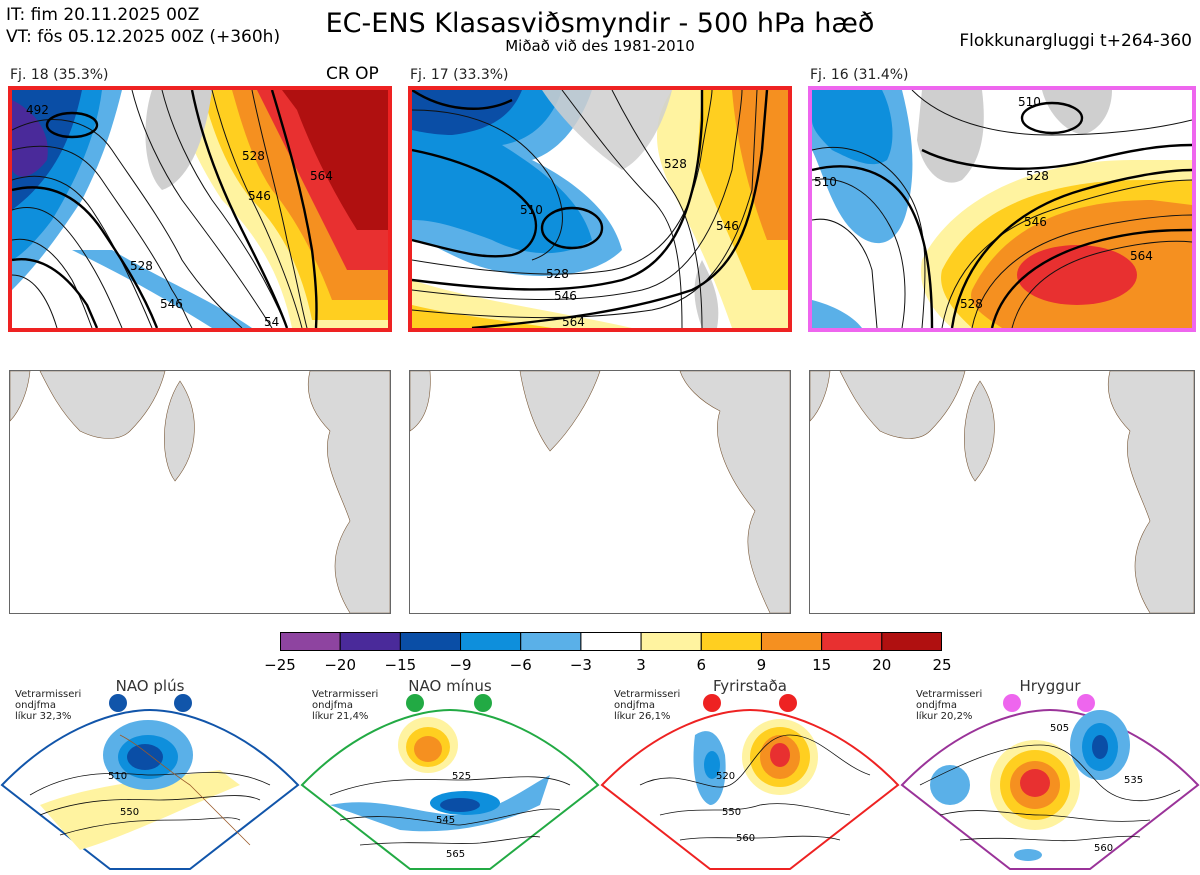 Image resolution: width=1200 pixels, height=875 pixels. What do you see at coordinates (725, 776) in the screenshot?
I see `regime-3-contour: 520` at bounding box center [725, 776].